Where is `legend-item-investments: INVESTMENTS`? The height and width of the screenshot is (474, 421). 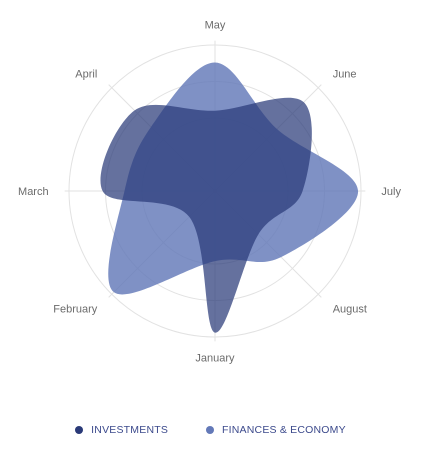 legend-item-investments: INVESTMENTS is located at coordinates (121, 430).